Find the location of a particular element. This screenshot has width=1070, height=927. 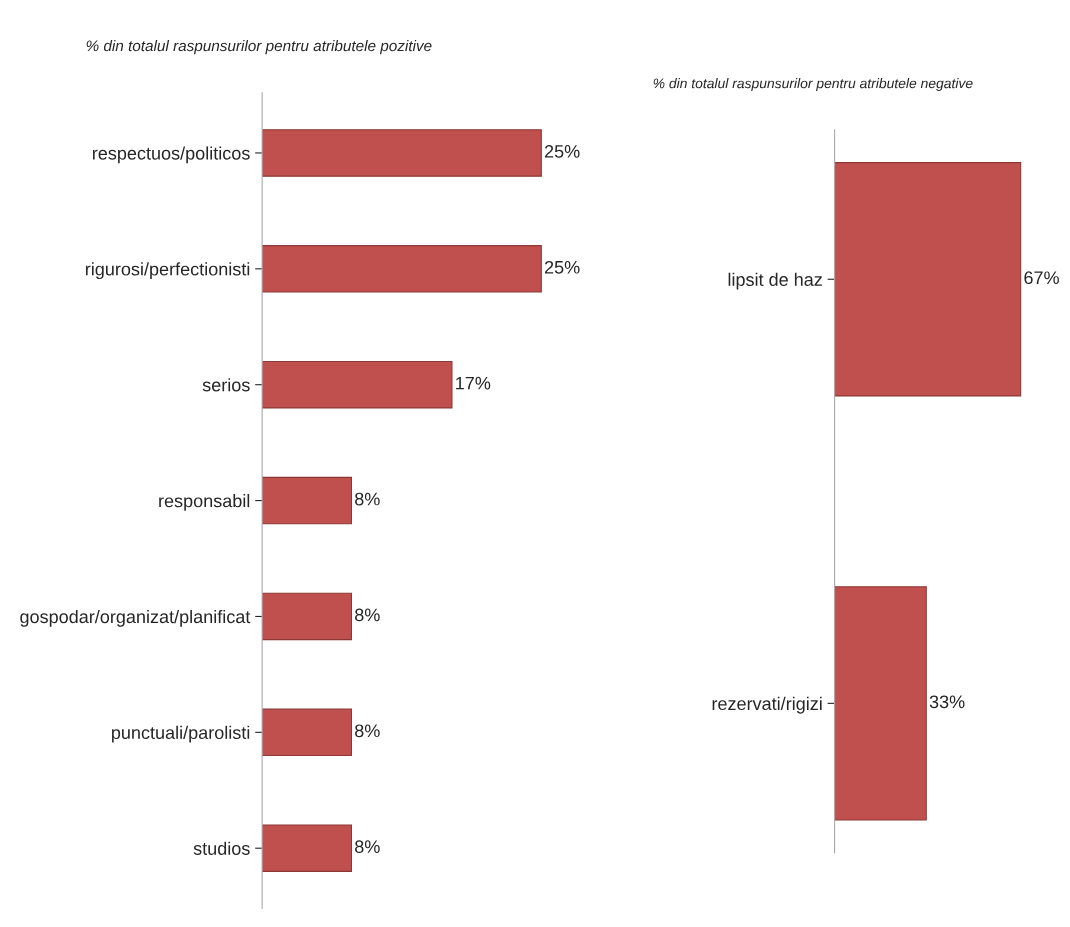

data-label: 33% is located at coordinates (947, 702).